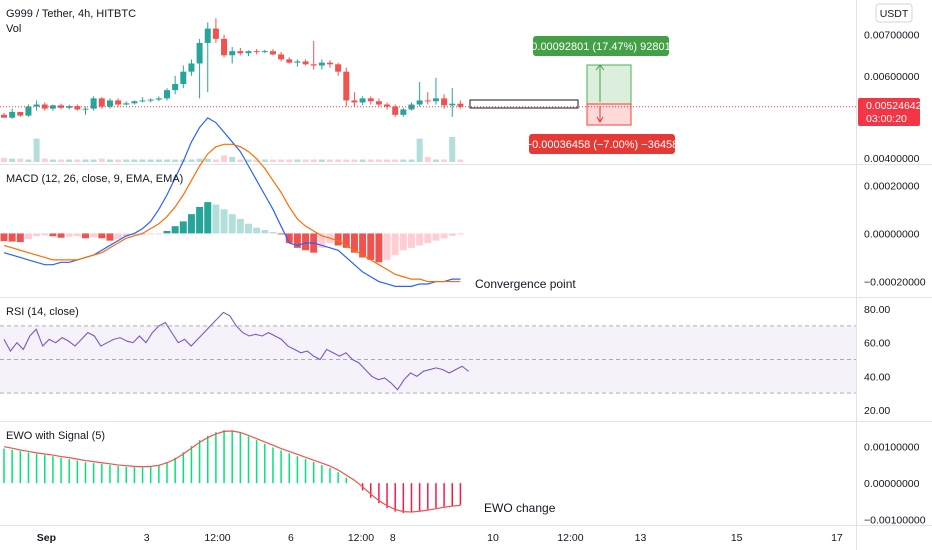  I want to click on loss-zone, so click(609, 114).